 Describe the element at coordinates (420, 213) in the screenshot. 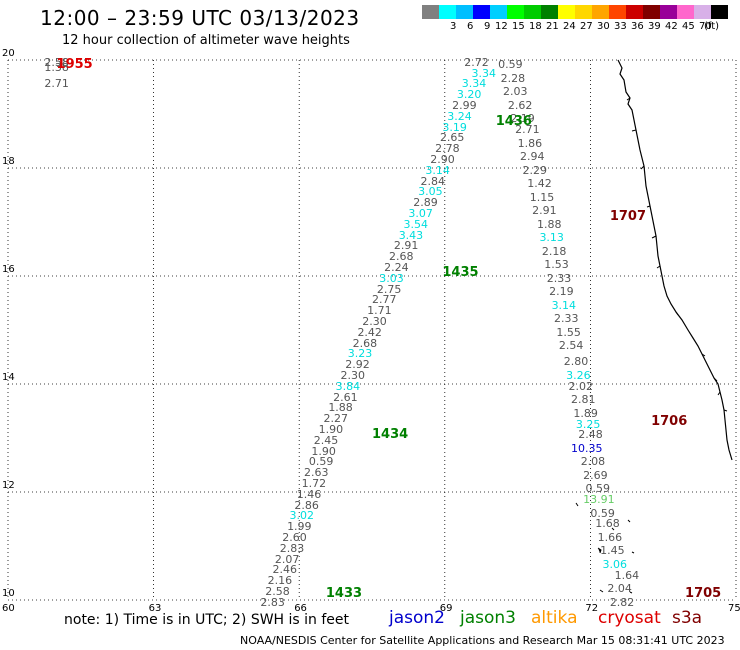

I see `wave-height-value: 3.07` at that location.